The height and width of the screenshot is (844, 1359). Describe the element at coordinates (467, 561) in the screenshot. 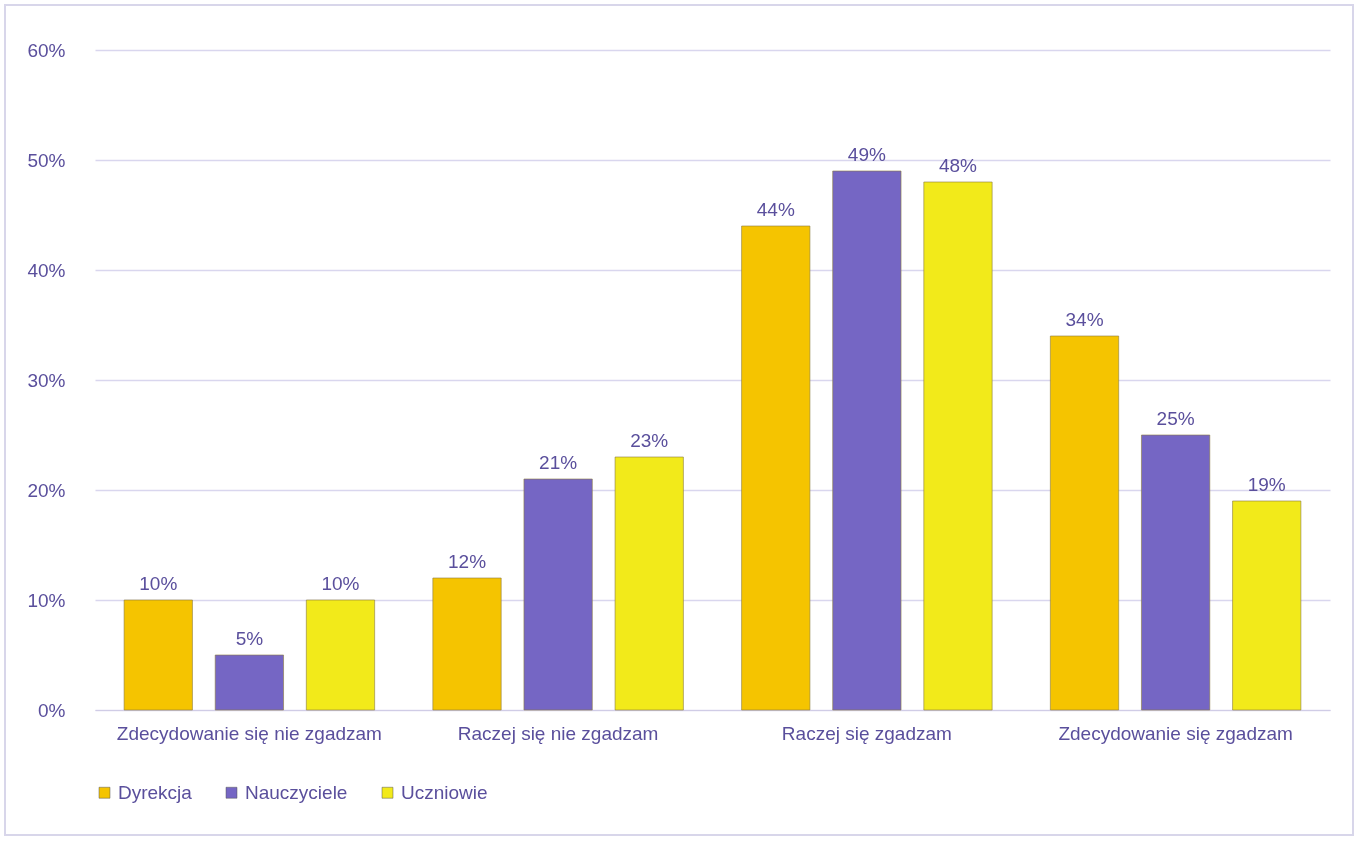

I see `data-label: 12%` at that location.